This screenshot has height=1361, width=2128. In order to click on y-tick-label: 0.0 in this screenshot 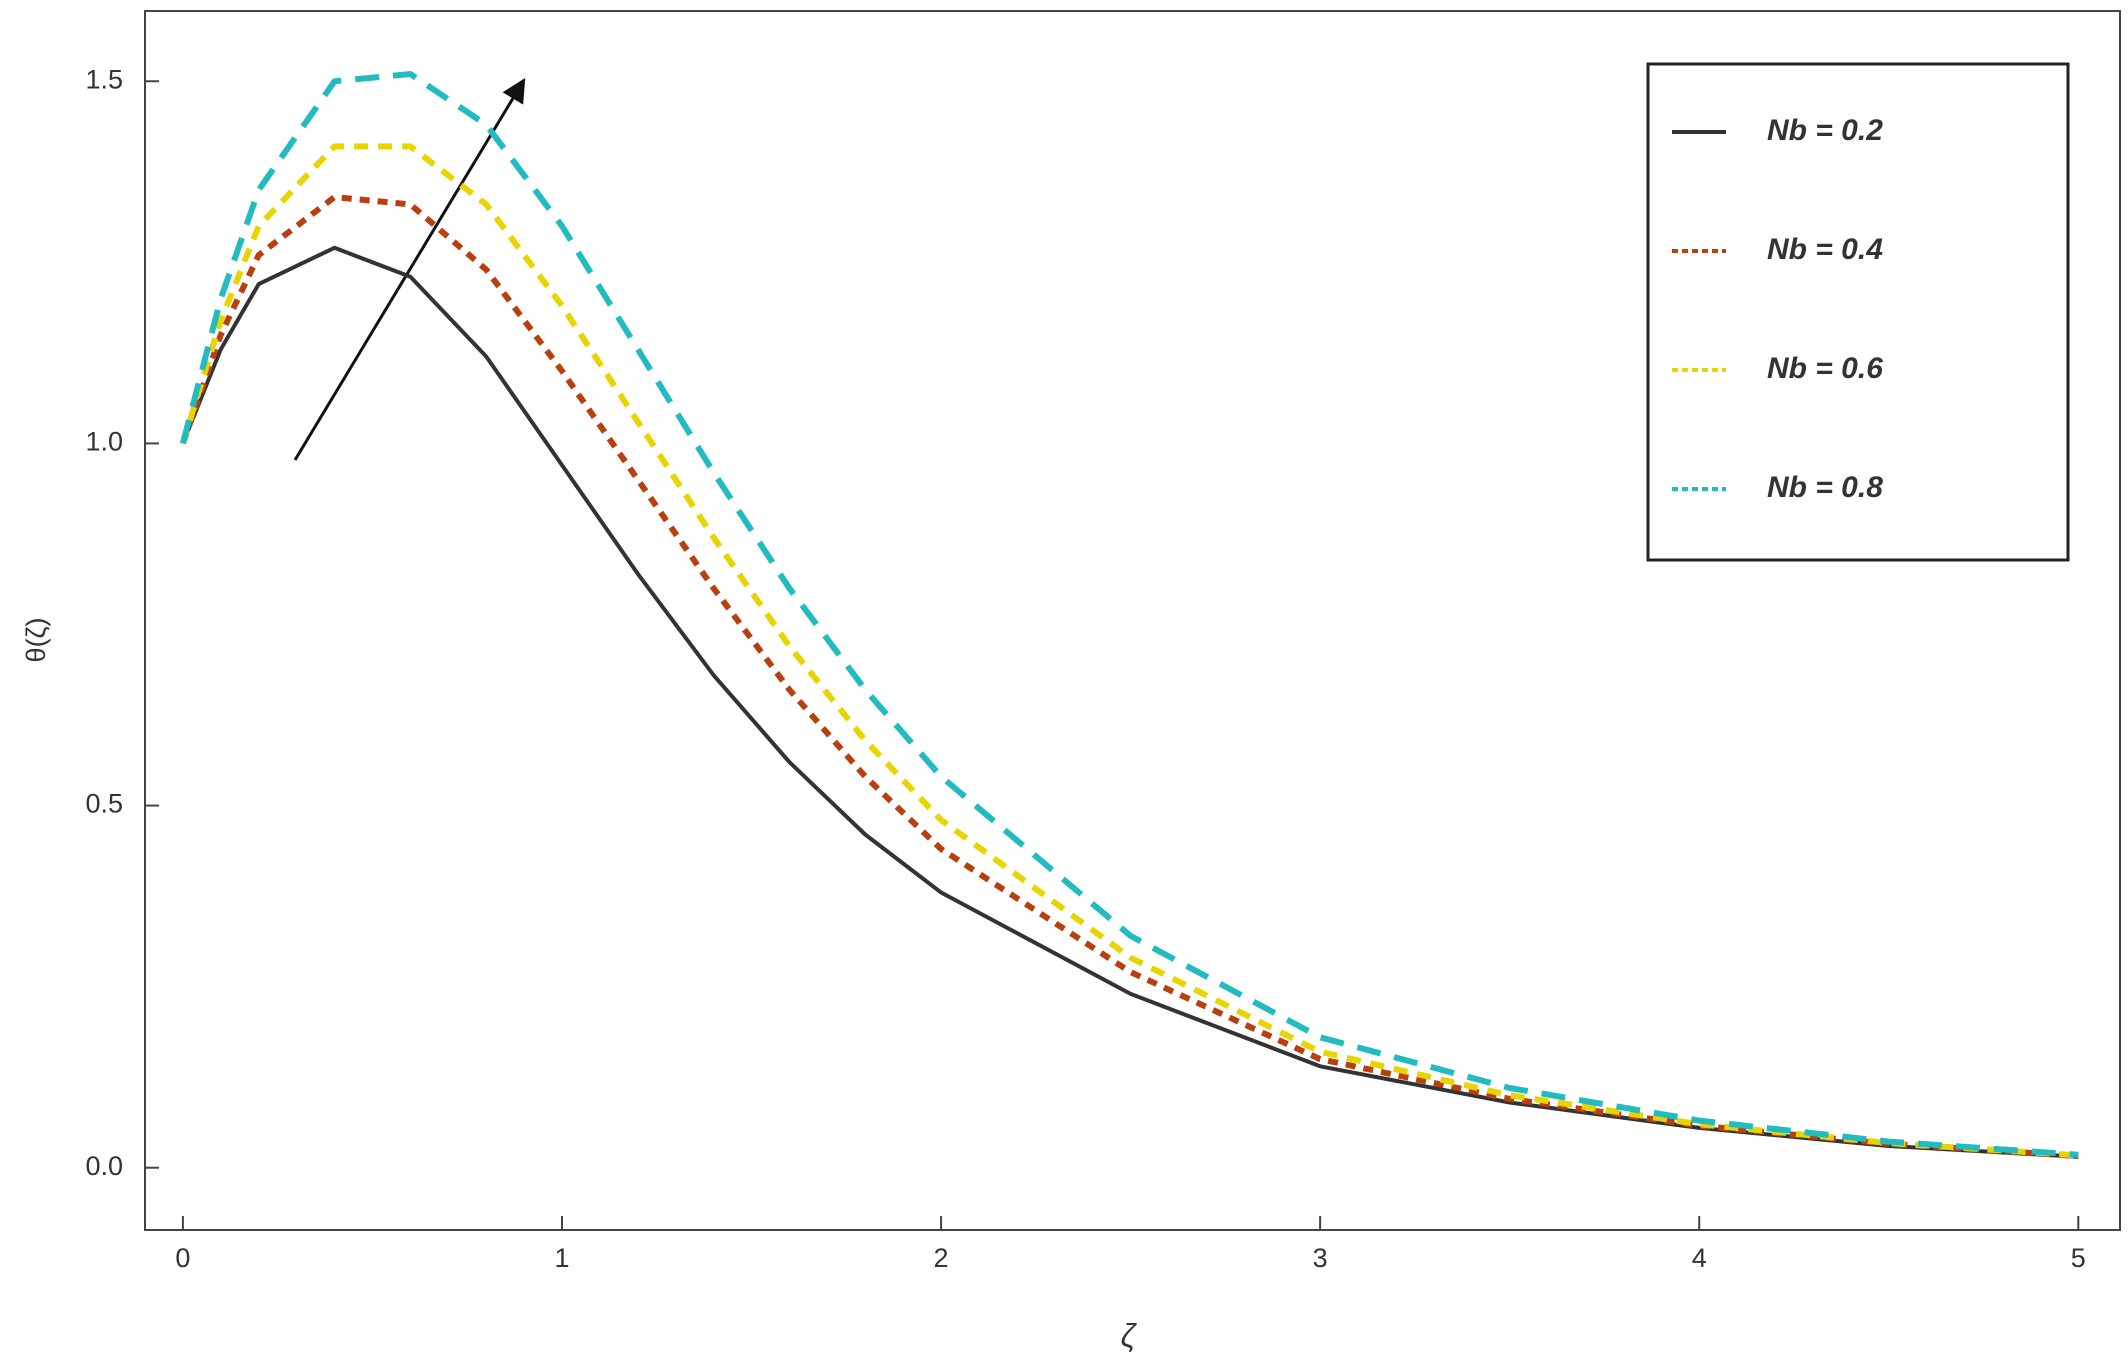, I will do `click(104, 1166)`.